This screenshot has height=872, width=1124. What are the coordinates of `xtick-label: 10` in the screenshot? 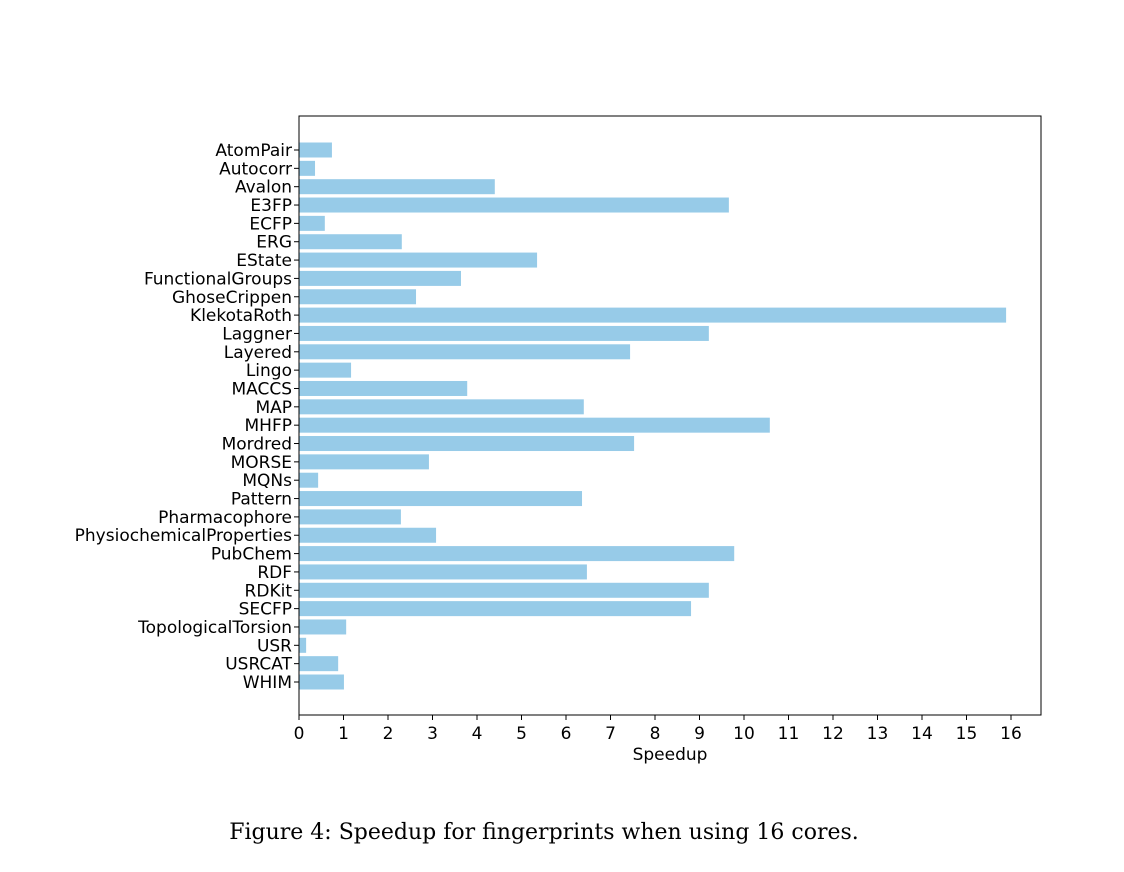 It's located at (744, 734).